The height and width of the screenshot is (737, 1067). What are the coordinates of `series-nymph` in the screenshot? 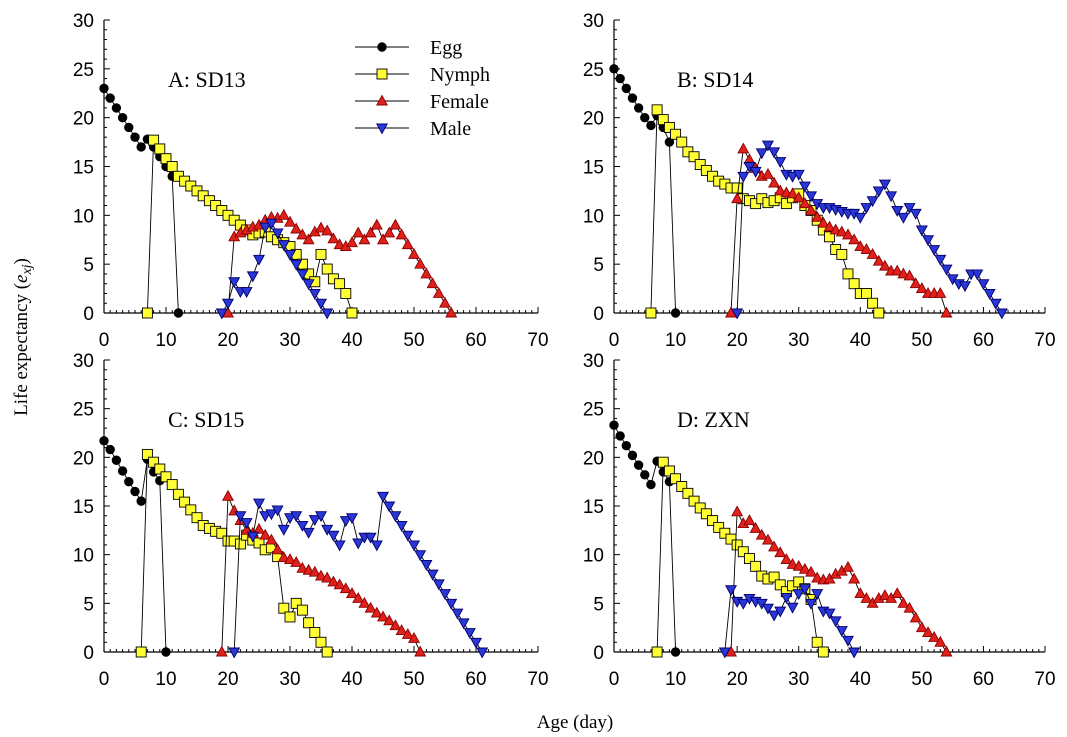 It's located at (740, 557).